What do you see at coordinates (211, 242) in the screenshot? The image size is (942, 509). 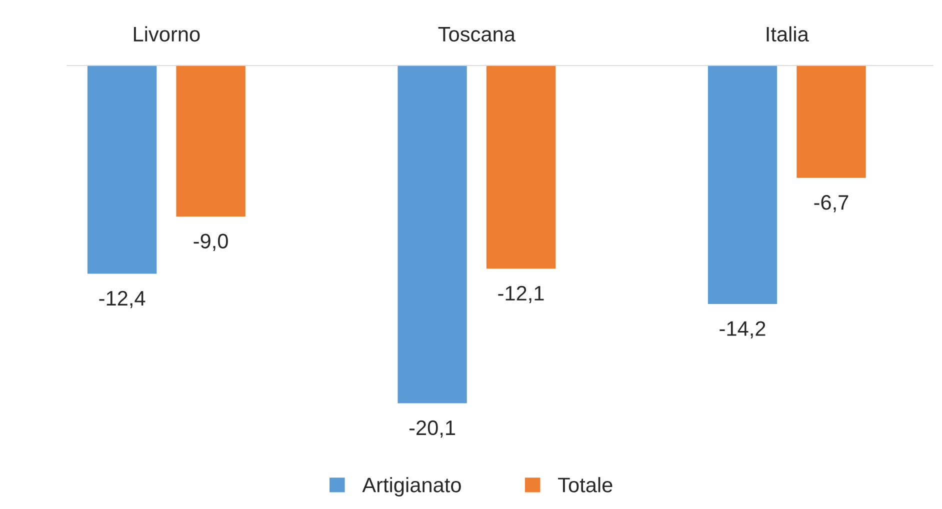 I see `data-label: -9,0` at bounding box center [211, 242].